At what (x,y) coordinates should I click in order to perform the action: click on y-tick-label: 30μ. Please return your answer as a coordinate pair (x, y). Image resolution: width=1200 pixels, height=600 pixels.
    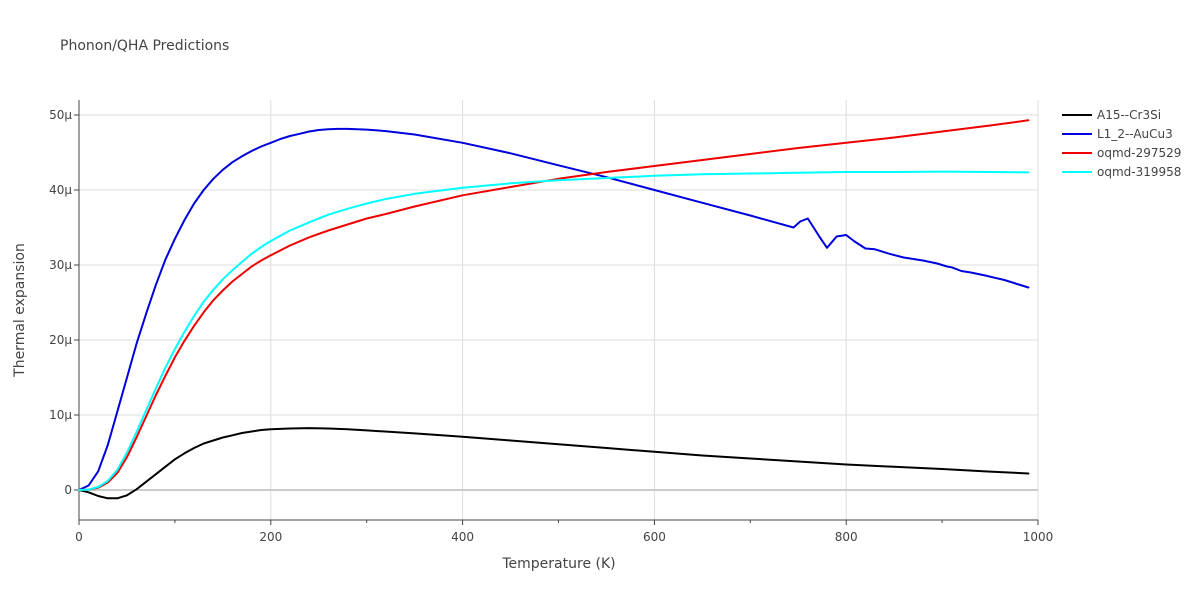
    Looking at the image, I should click on (60, 265).